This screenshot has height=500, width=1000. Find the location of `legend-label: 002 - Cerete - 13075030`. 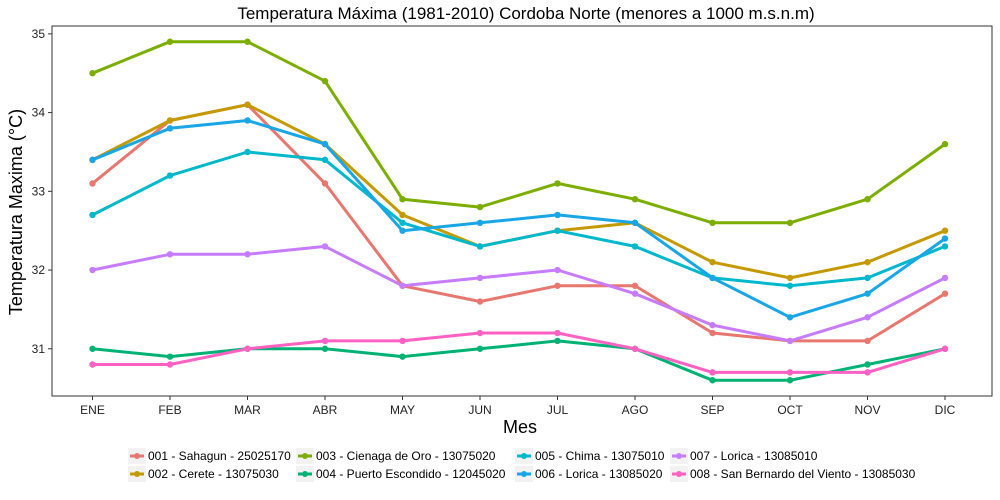

legend-label: 002 - Cerete - 13075030 is located at coordinates (213, 474).